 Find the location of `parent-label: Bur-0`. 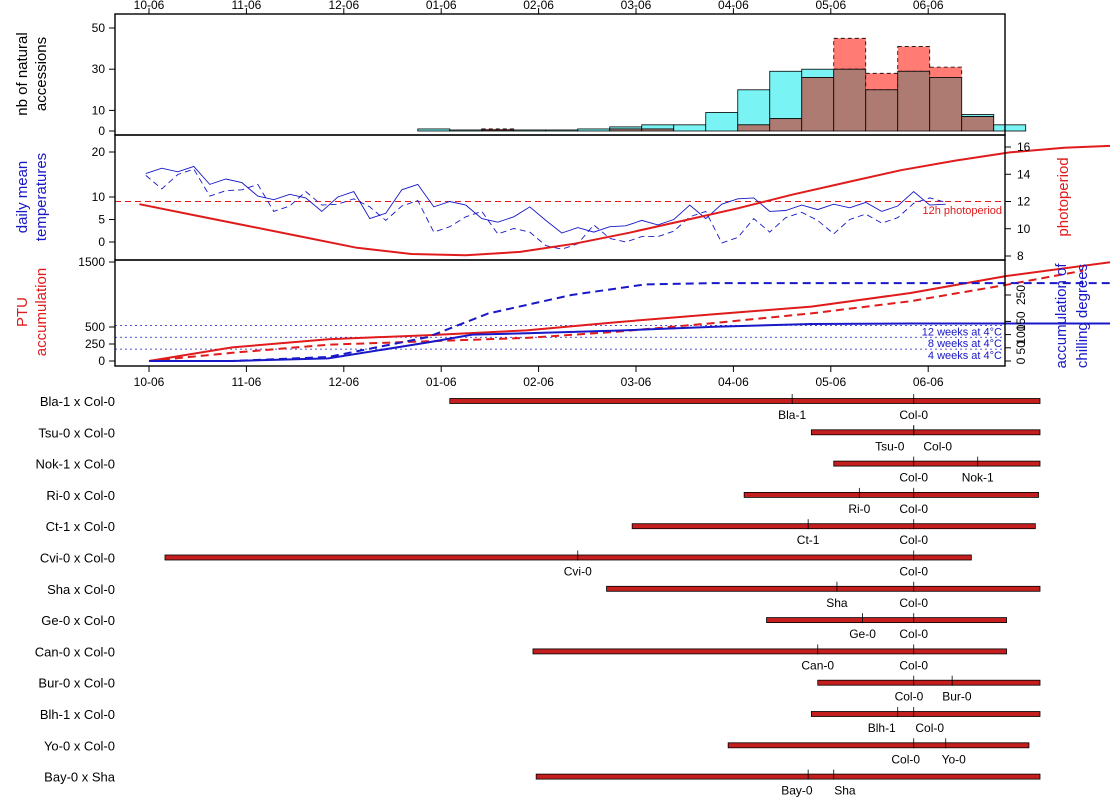

parent-label: Bur-0 is located at coordinates (957, 697).